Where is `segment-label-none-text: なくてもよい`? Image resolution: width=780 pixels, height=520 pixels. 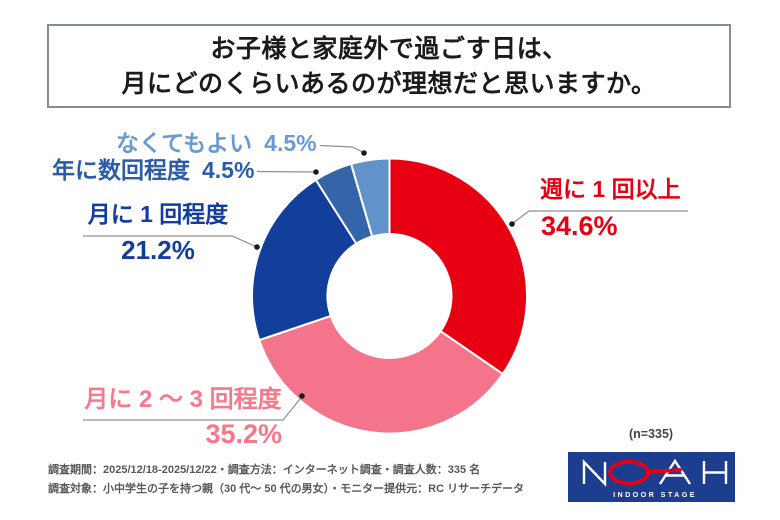 segment-label-none-text: なくてもよい is located at coordinates (184, 143).